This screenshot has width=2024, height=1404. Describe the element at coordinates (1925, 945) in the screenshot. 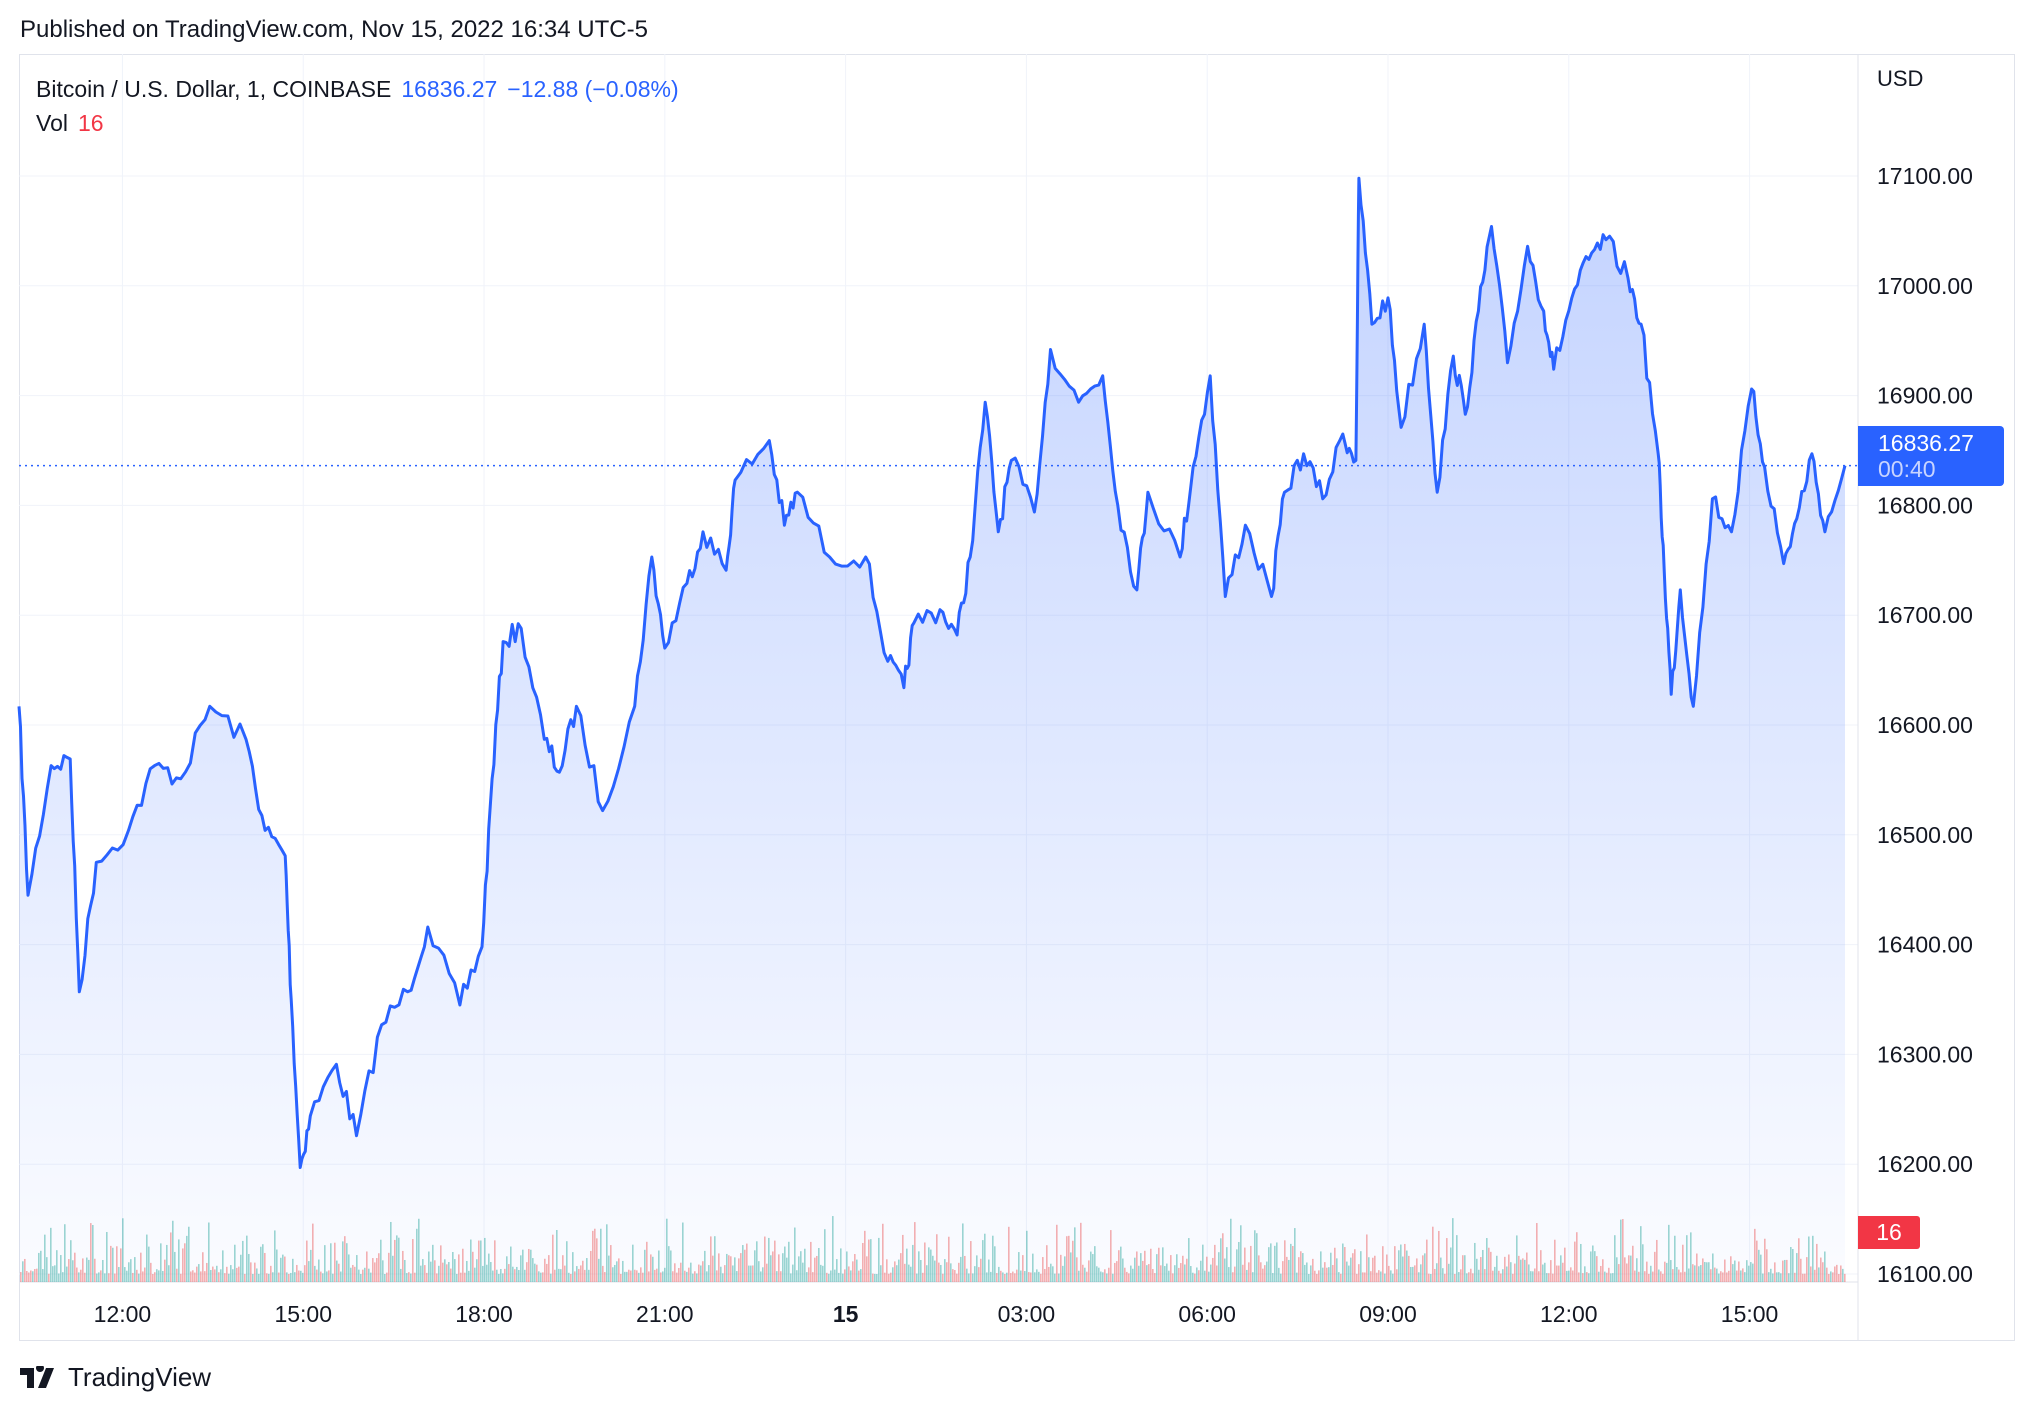

I see `y-tick-label: 16400.00` at that location.